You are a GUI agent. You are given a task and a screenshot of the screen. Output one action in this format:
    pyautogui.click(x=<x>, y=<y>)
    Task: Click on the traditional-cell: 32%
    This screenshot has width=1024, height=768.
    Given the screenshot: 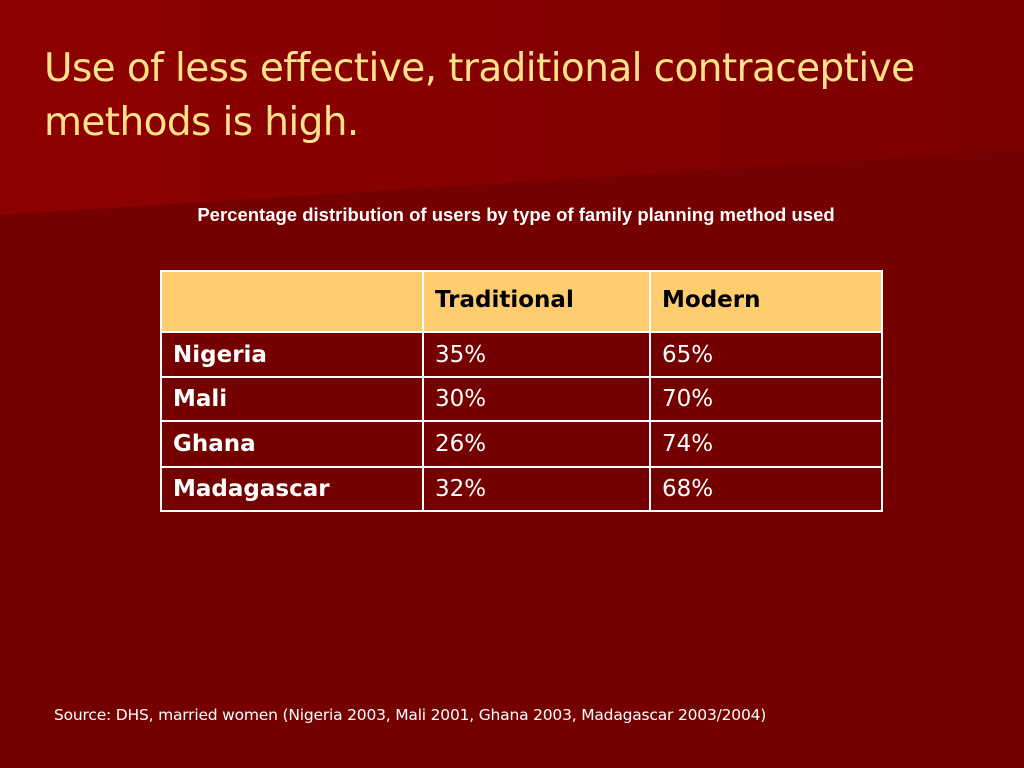 What is the action you would take?
    pyautogui.click(x=536, y=489)
    